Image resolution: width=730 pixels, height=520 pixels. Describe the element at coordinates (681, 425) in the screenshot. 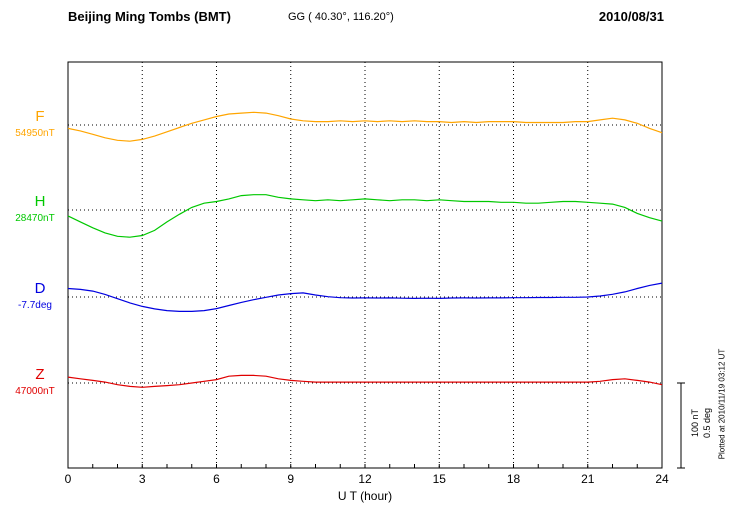

I see `scale-bar` at that location.